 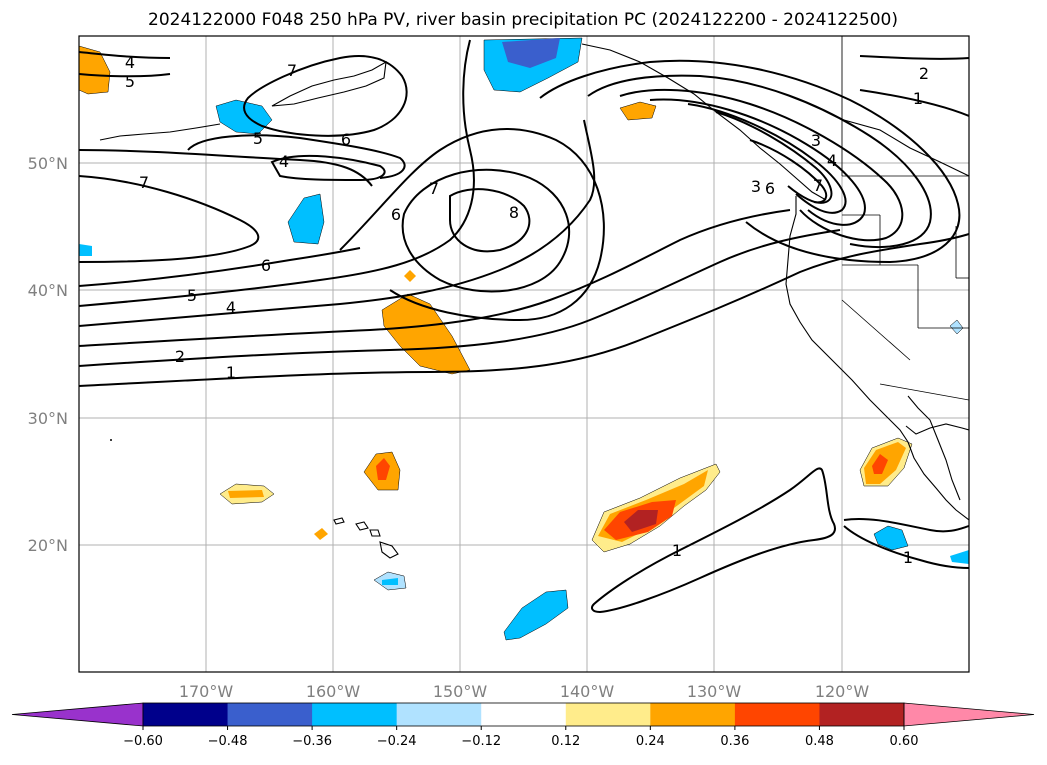 What do you see at coordinates (160, 132) in the screenshot?
I see `coast-aleutian-islands` at bounding box center [160, 132].